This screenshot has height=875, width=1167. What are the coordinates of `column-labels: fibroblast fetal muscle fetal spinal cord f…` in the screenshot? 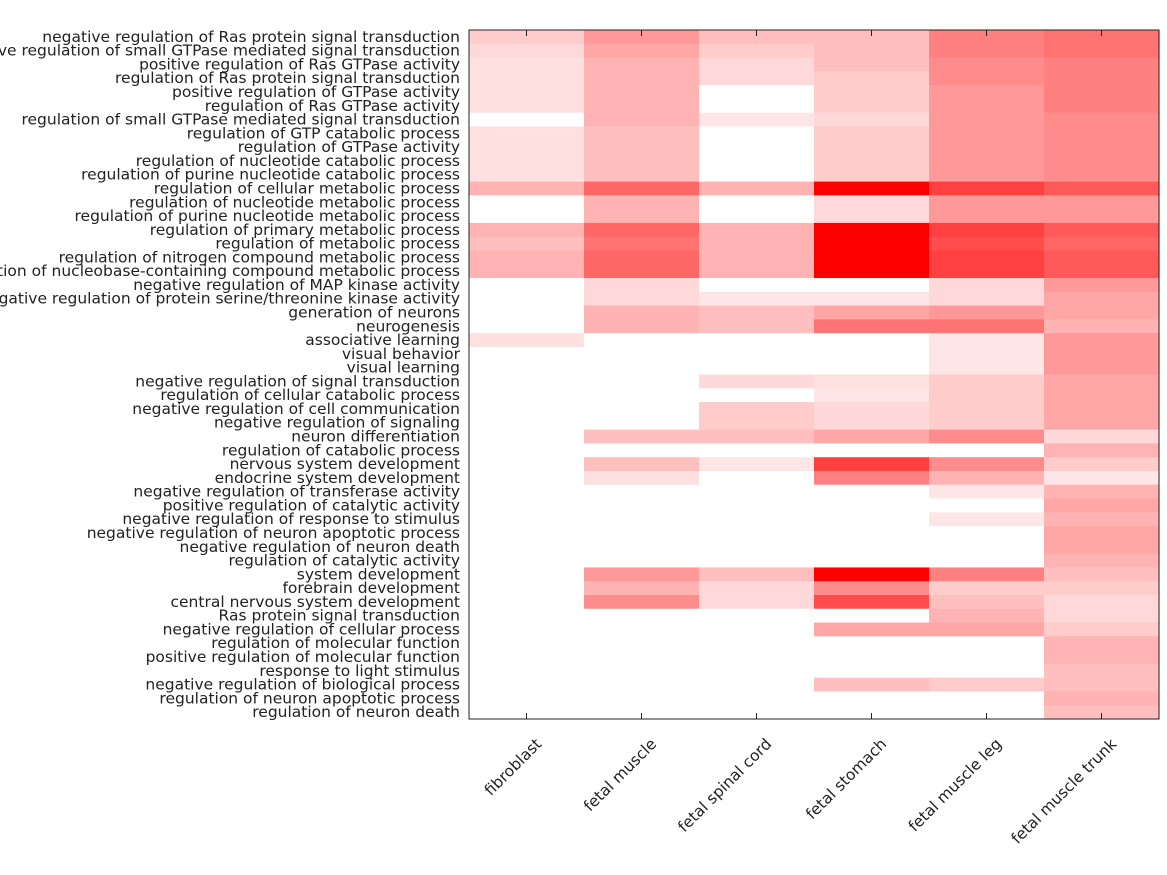 It's located at (800, 791).